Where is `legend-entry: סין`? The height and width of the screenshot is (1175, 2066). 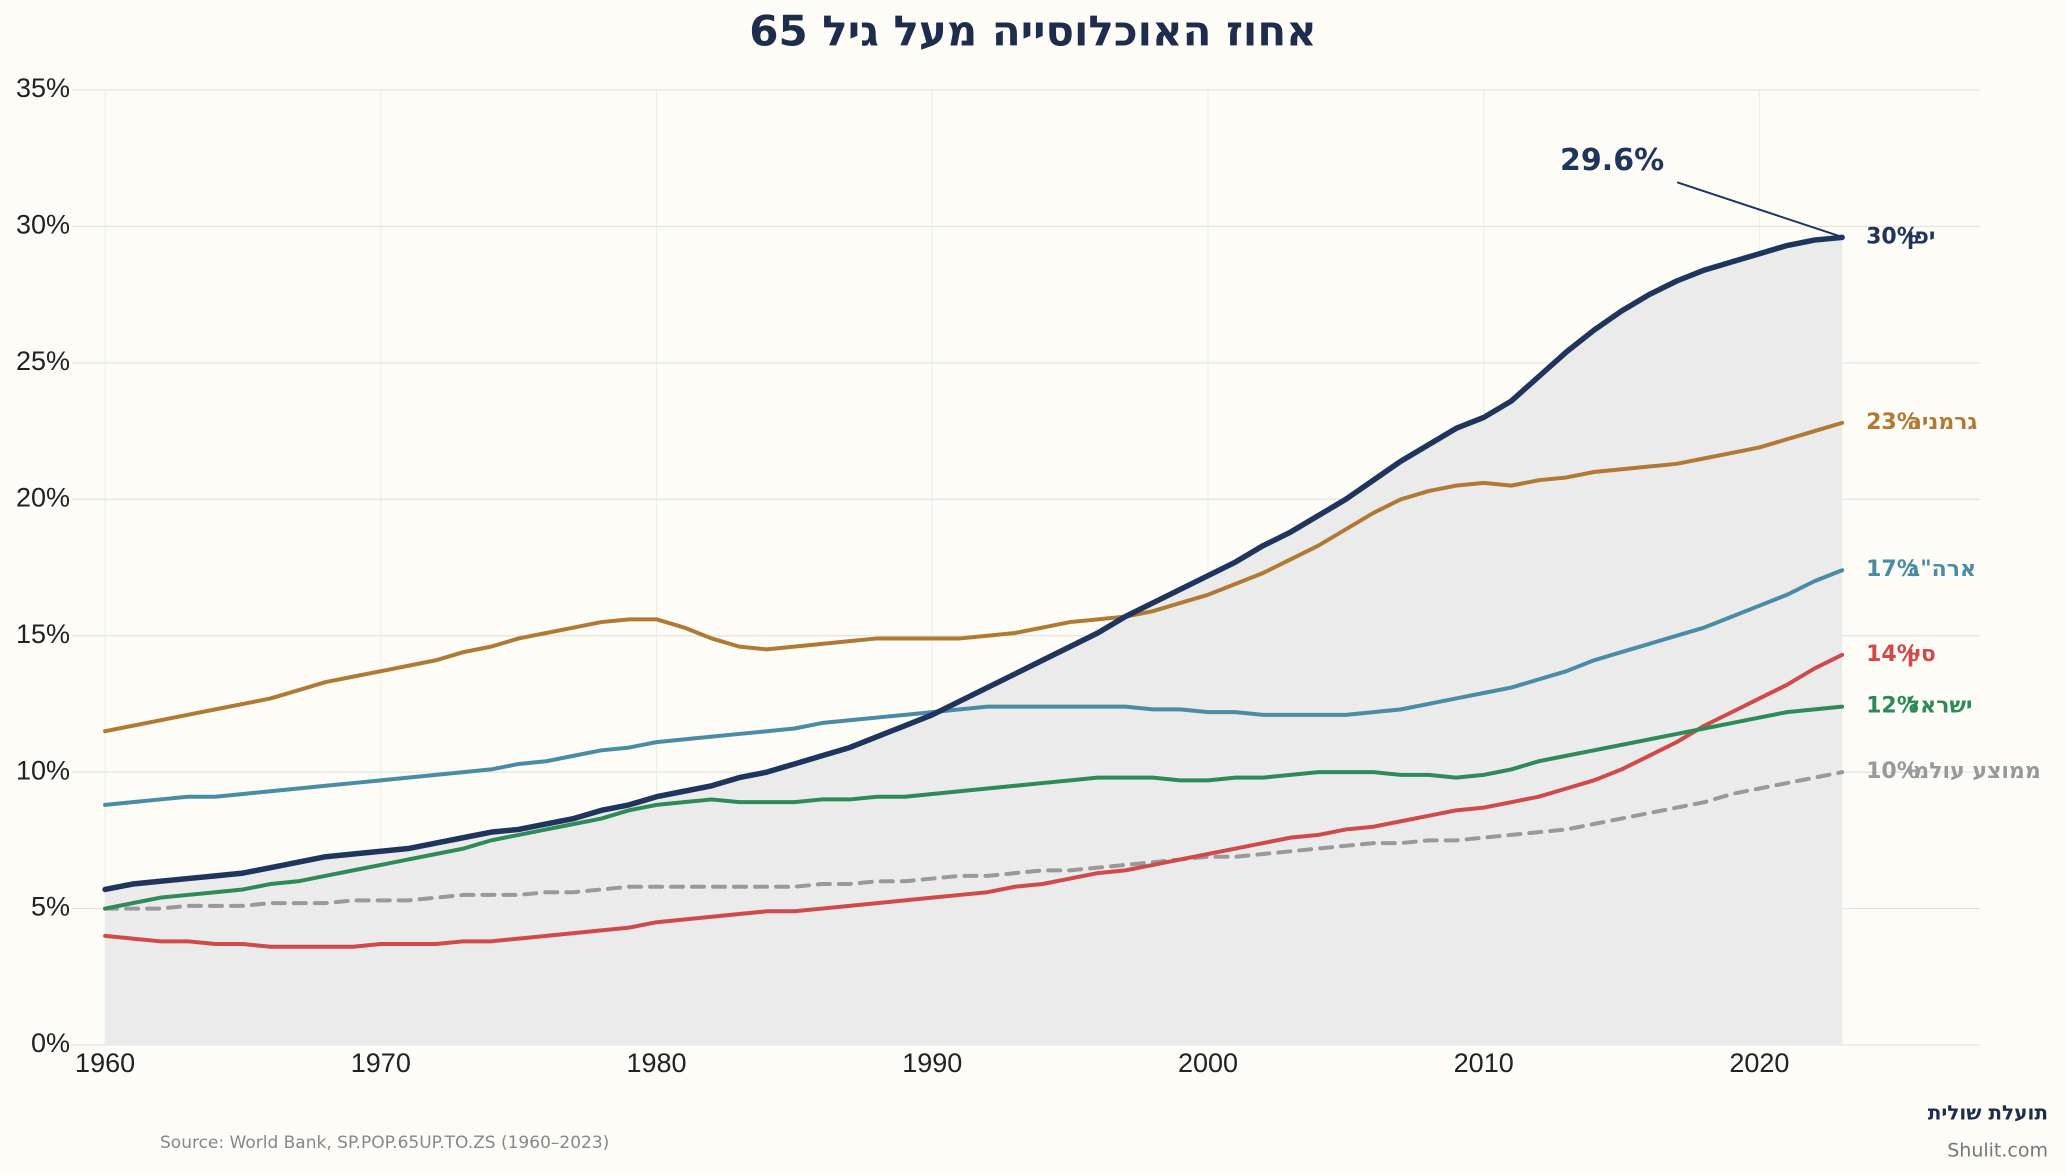
legend-entry: סין is located at coordinates (1921, 654).